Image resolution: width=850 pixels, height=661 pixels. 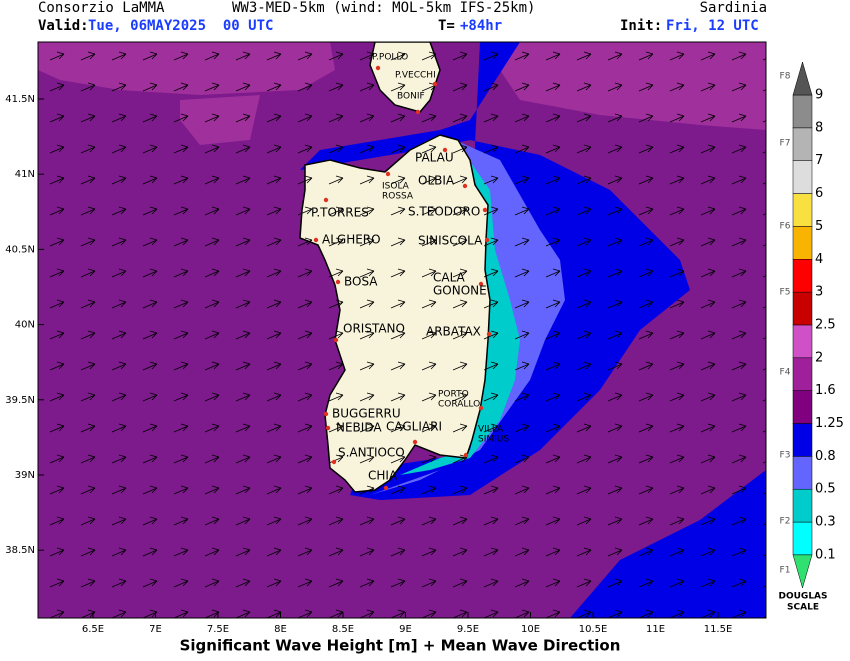 What do you see at coordinates (398, 197) in the screenshot?
I see `place-label: ROSSA` at bounding box center [398, 197].